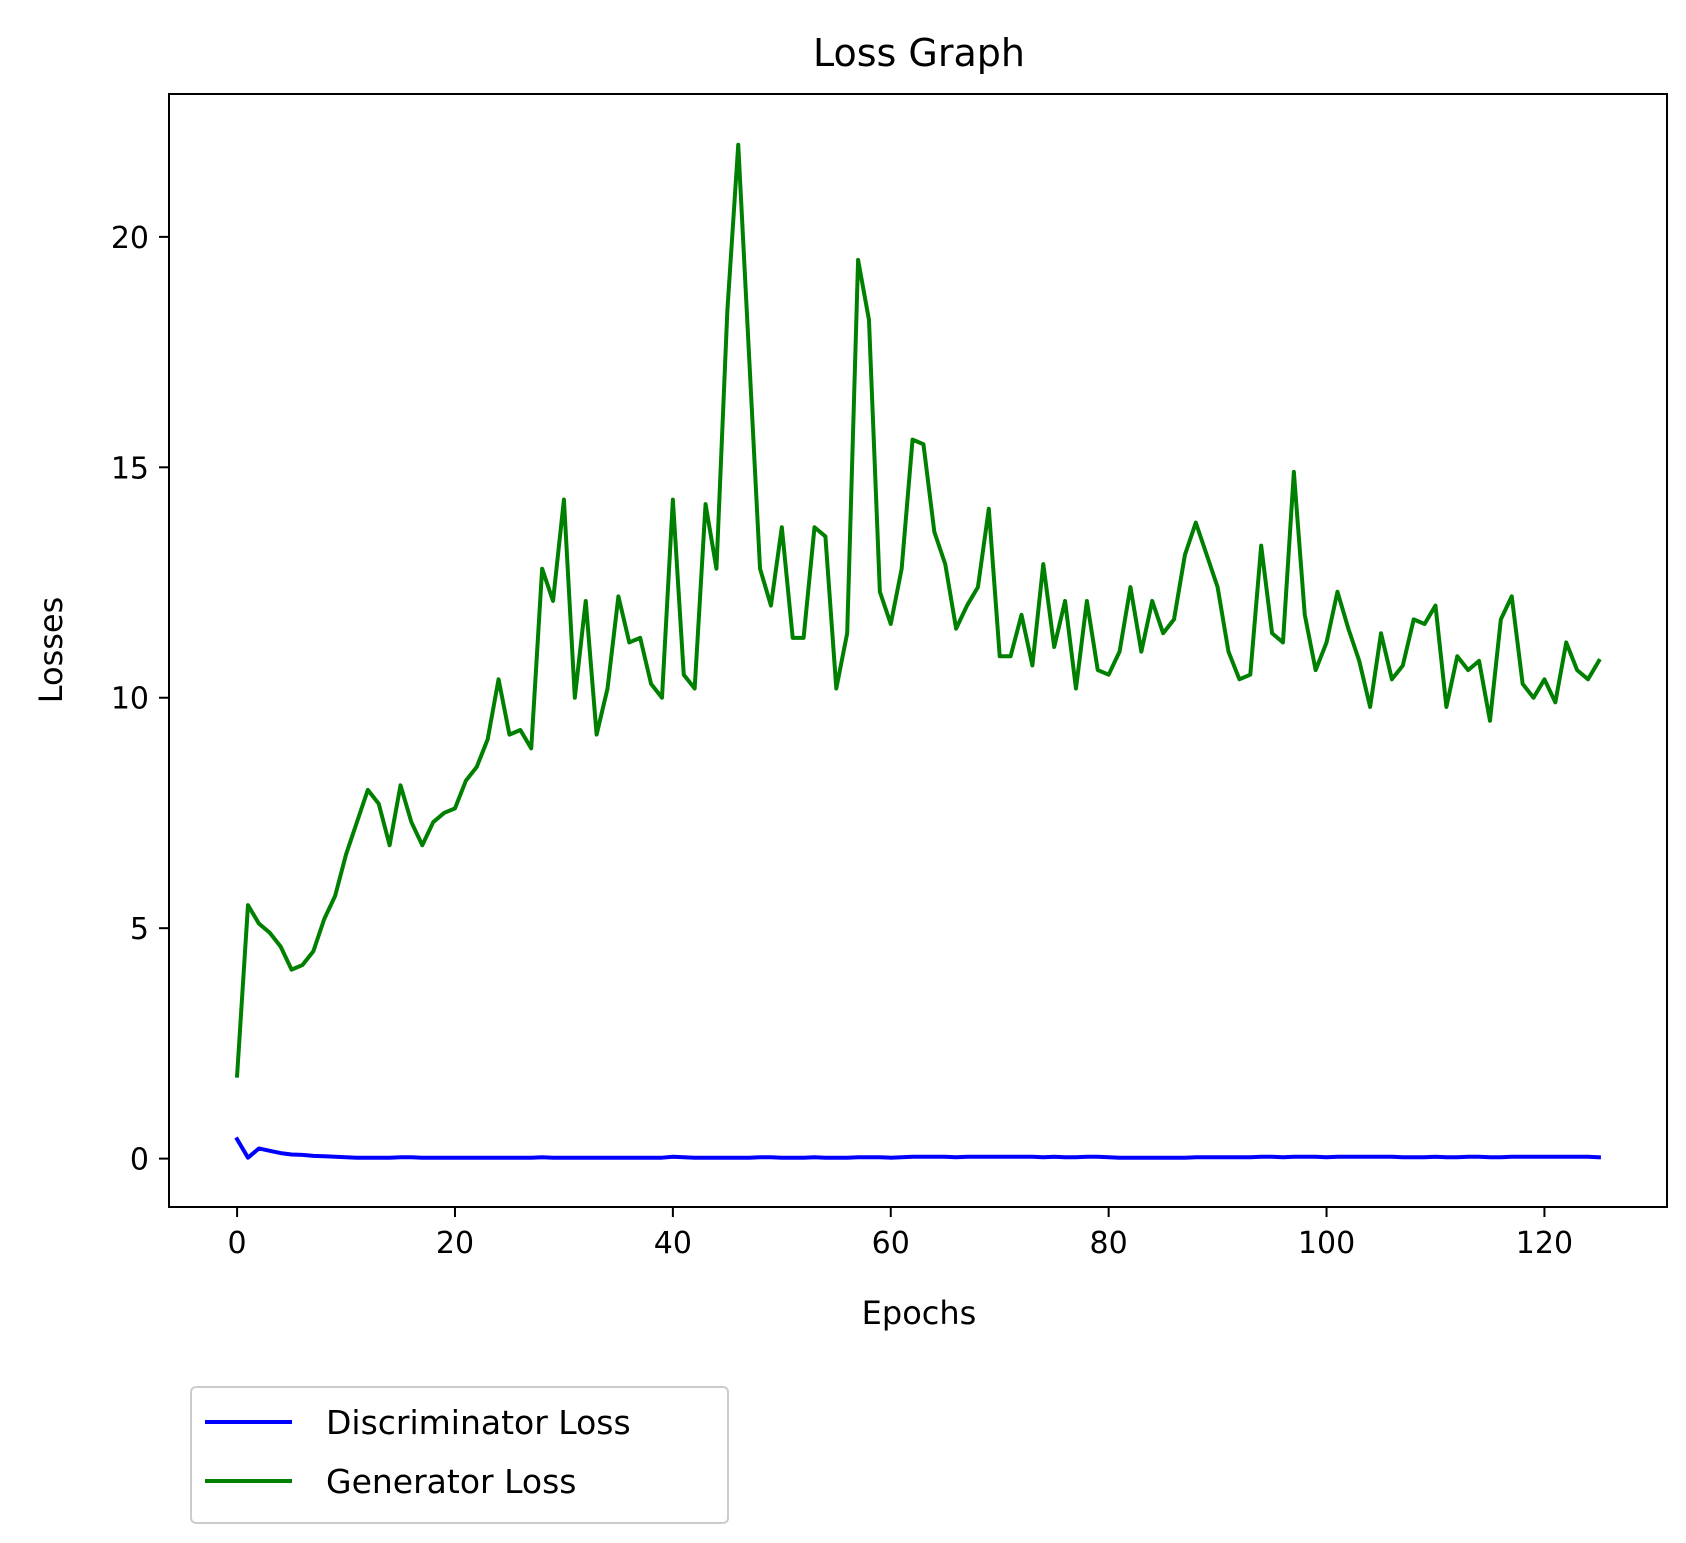  Describe the element at coordinates (673, 1243) in the screenshot. I see `x-tick-label-40: 40` at that location.